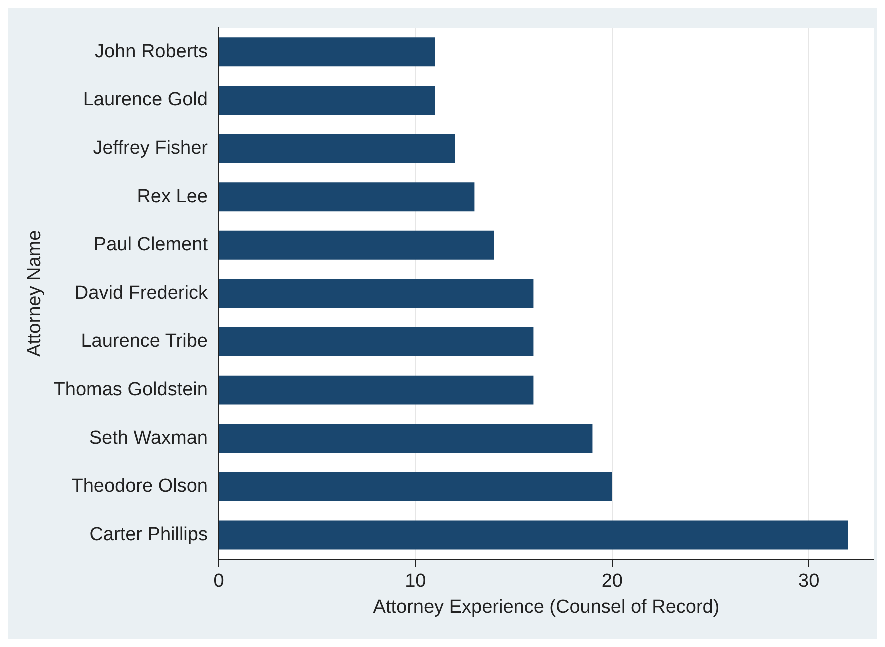 The width and height of the screenshot is (885, 647). I want to click on y-tick-label: Carter Phillips, so click(149, 535).